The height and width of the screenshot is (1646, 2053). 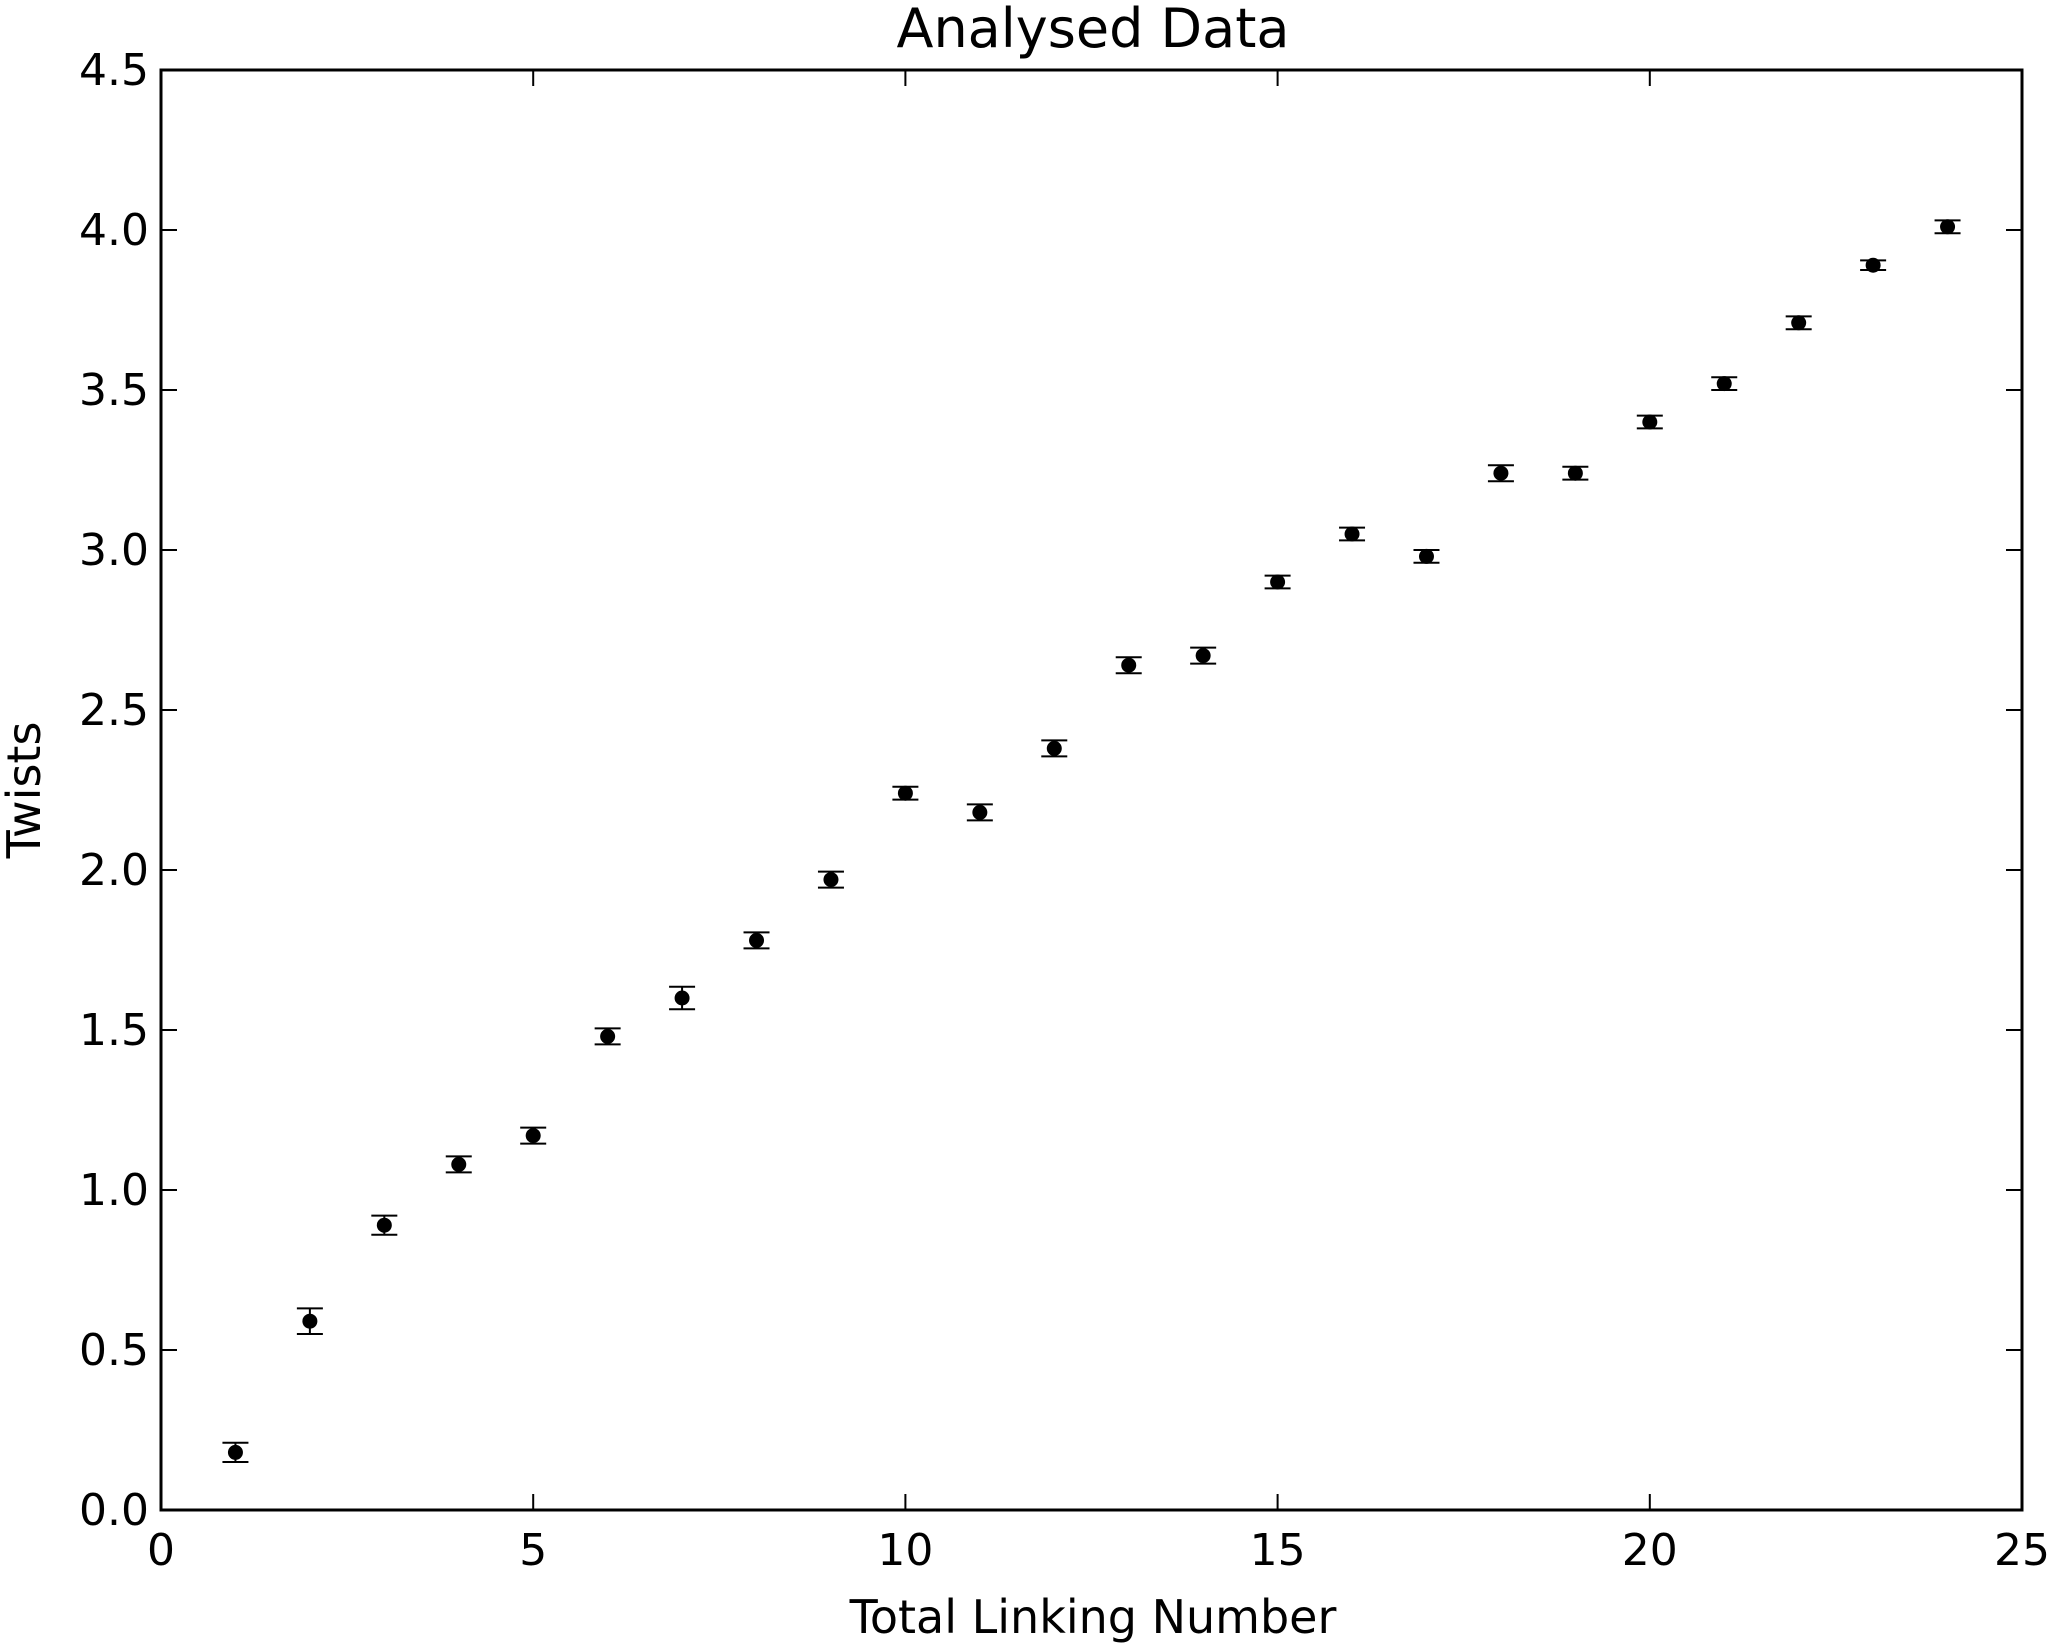 What do you see at coordinates (114, 710) in the screenshot?
I see `y-tick-label: 2.5` at bounding box center [114, 710].